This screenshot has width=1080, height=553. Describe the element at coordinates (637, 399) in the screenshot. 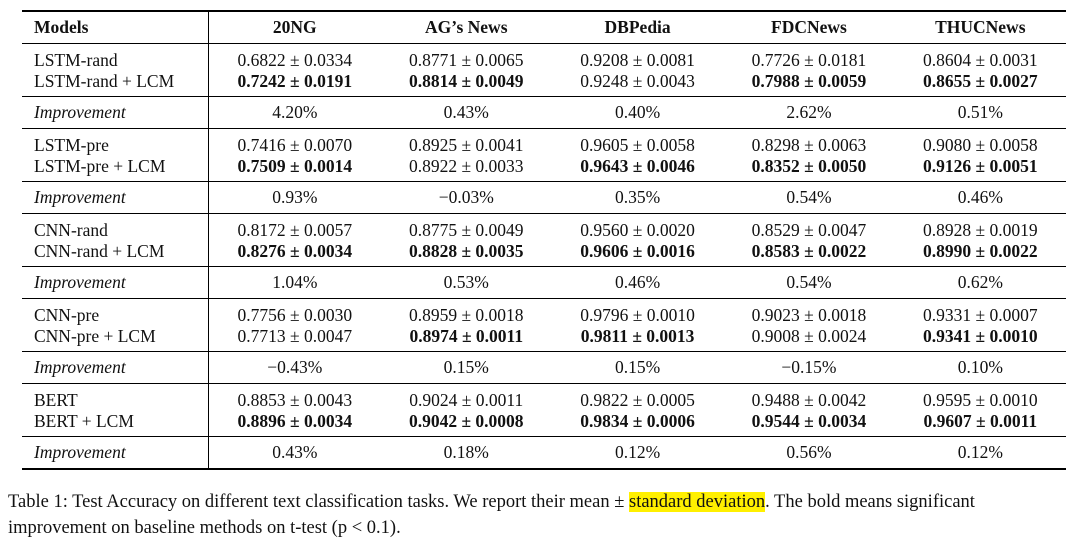

I see `score-value: 0.9822 ± 0.0005` at that location.